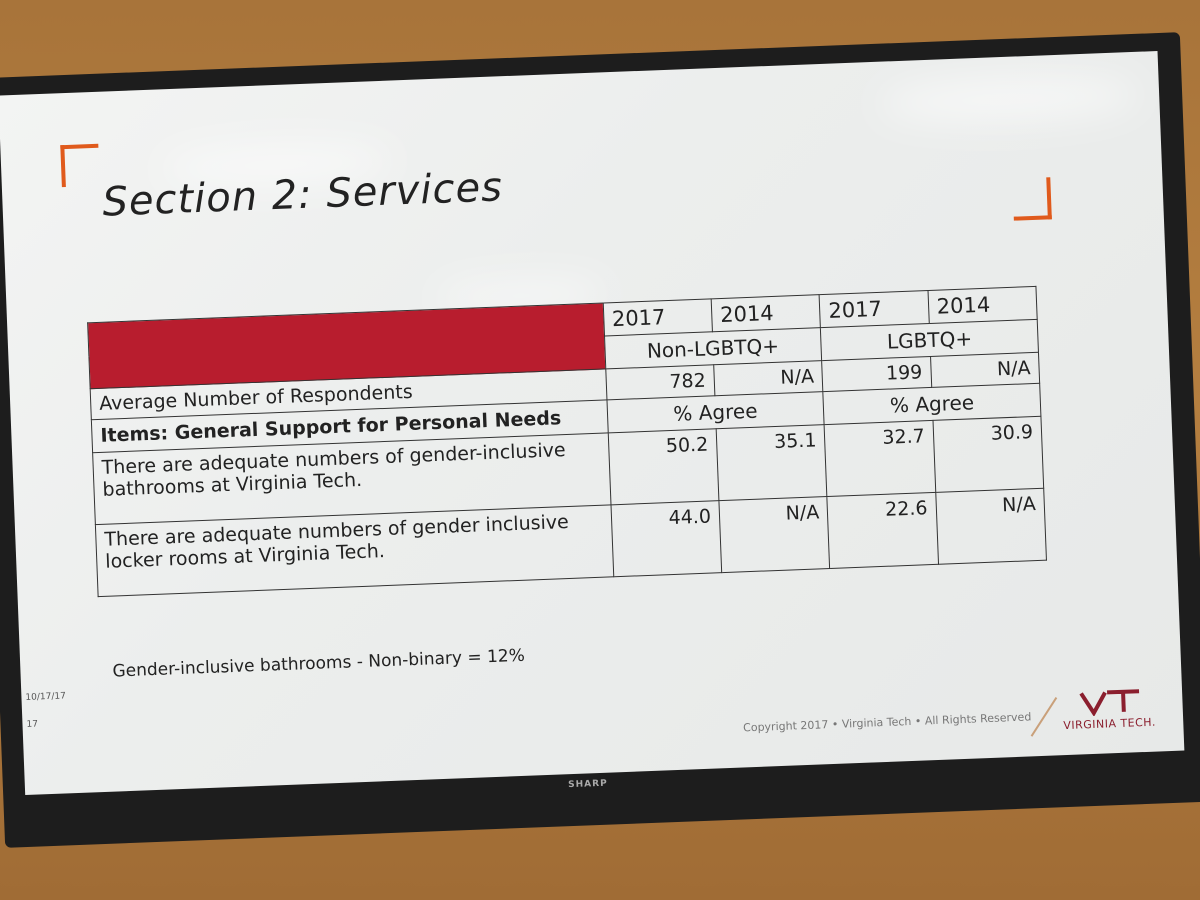  Describe the element at coordinates (666, 538) in the screenshot. I see `table-cell: 44.0` at that location.